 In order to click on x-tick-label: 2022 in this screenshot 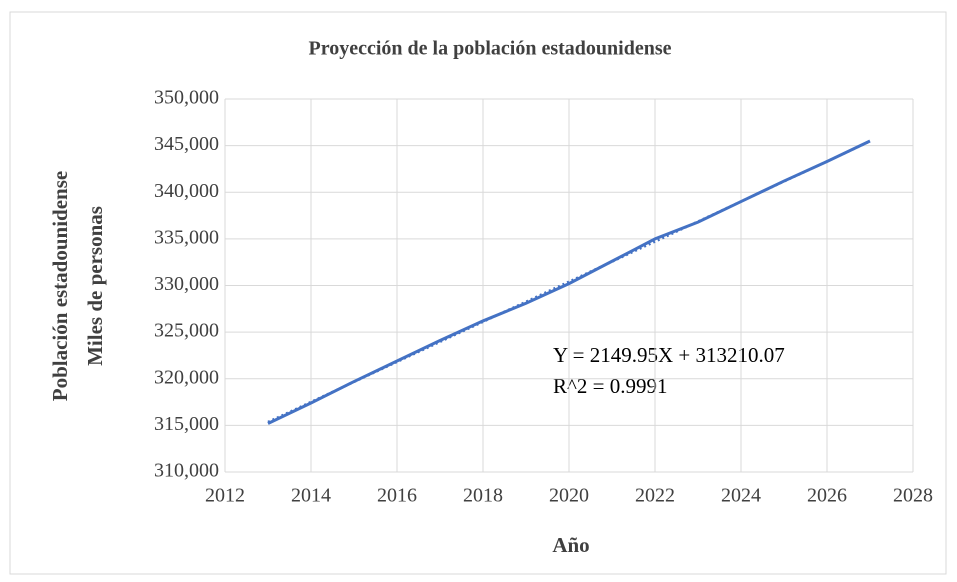, I will do `click(655, 496)`.